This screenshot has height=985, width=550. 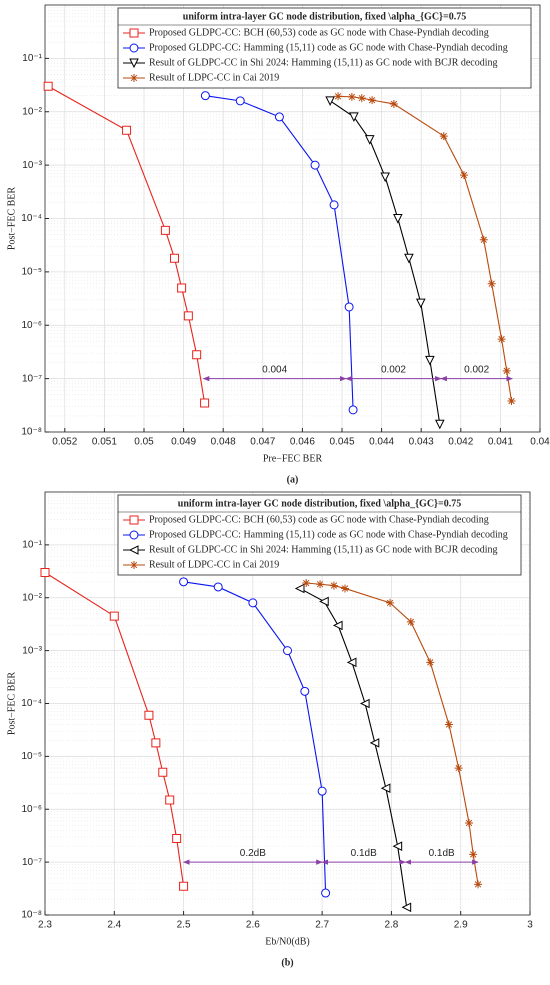 What do you see at coordinates (460, 442) in the screenshot?
I see `x-tick-label: 0.042` at bounding box center [460, 442].